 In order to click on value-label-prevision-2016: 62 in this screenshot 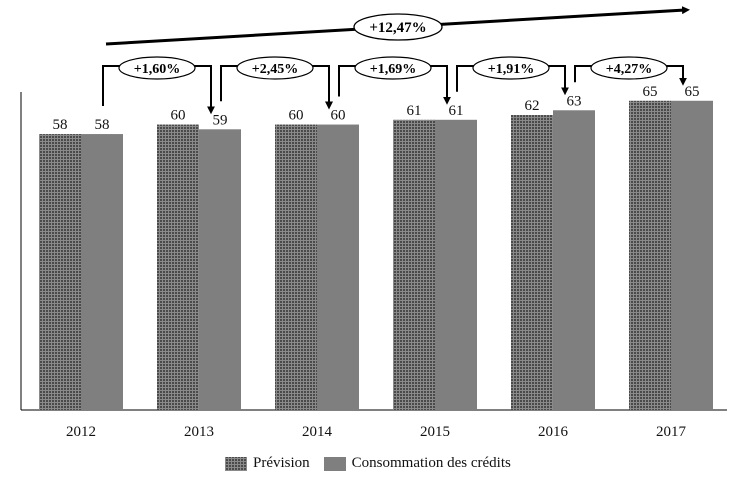, I will do `click(532, 106)`.